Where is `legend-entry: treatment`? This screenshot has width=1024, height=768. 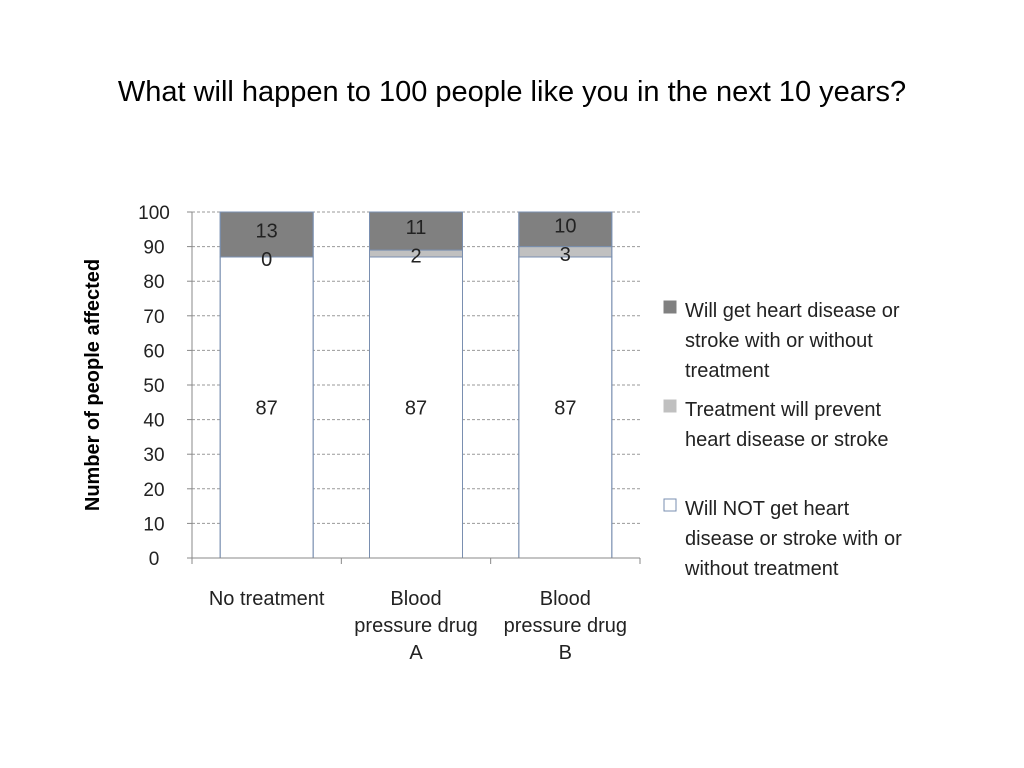
legend-entry: treatment is located at coordinates (727, 371).